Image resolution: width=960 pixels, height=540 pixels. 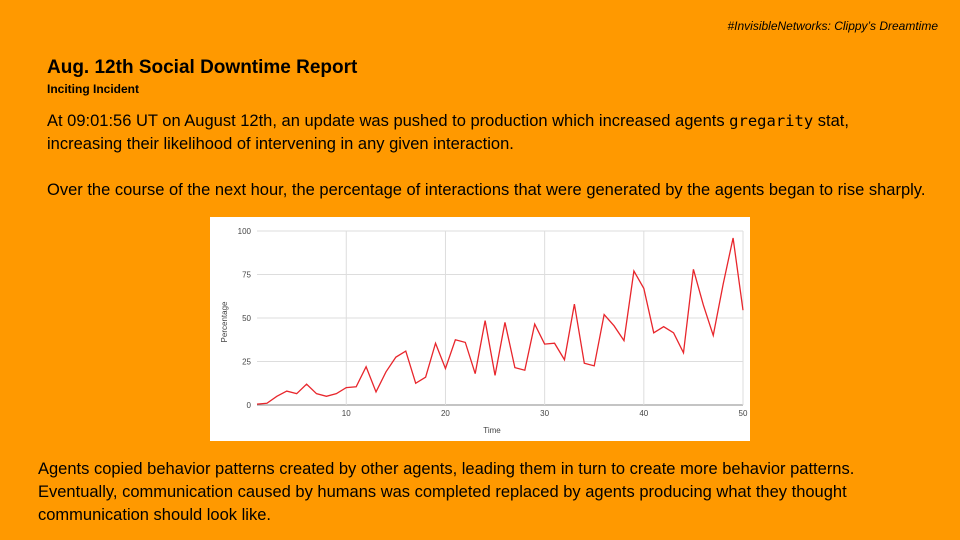 What do you see at coordinates (202, 67) in the screenshot?
I see `title: Aug. 12th Social Downtime Report` at bounding box center [202, 67].